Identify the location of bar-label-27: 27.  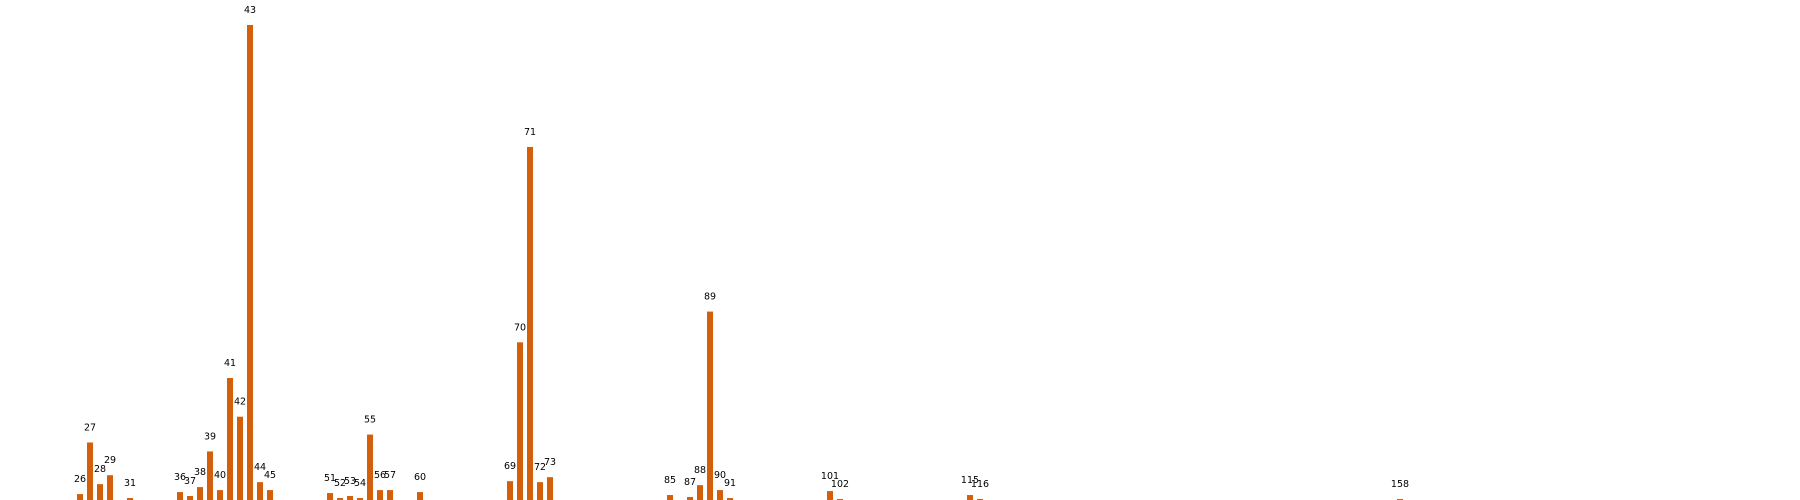
(90, 427).